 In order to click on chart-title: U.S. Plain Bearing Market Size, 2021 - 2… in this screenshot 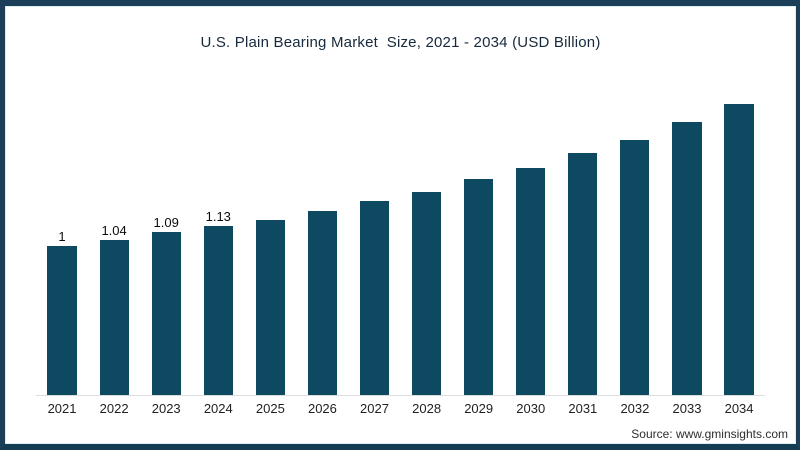, I will do `click(400, 42)`.